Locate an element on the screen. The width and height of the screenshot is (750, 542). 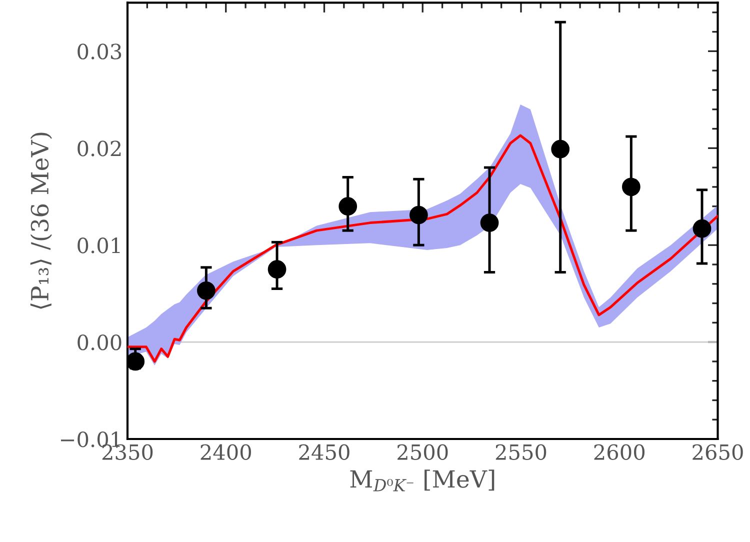
y-tick-label: 0.03 is located at coordinates (100, 52).